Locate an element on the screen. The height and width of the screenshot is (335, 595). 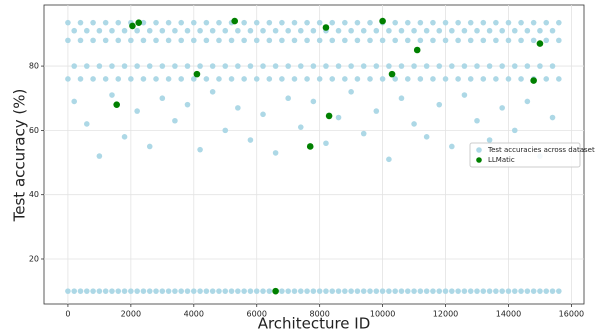
x-tick-label: 6000 is located at coordinates (257, 314).